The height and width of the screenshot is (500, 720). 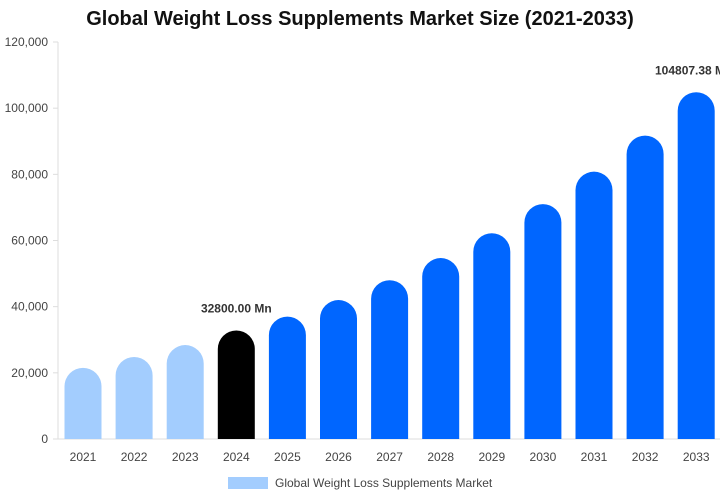 I want to click on x-tick-label: 2025, so click(x=287, y=457).